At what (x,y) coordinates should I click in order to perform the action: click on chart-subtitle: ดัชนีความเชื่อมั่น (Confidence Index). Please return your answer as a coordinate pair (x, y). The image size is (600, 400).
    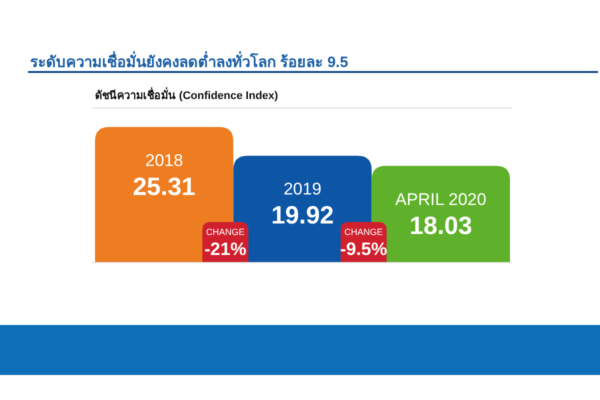
    Looking at the image, I should click on (186, 94).